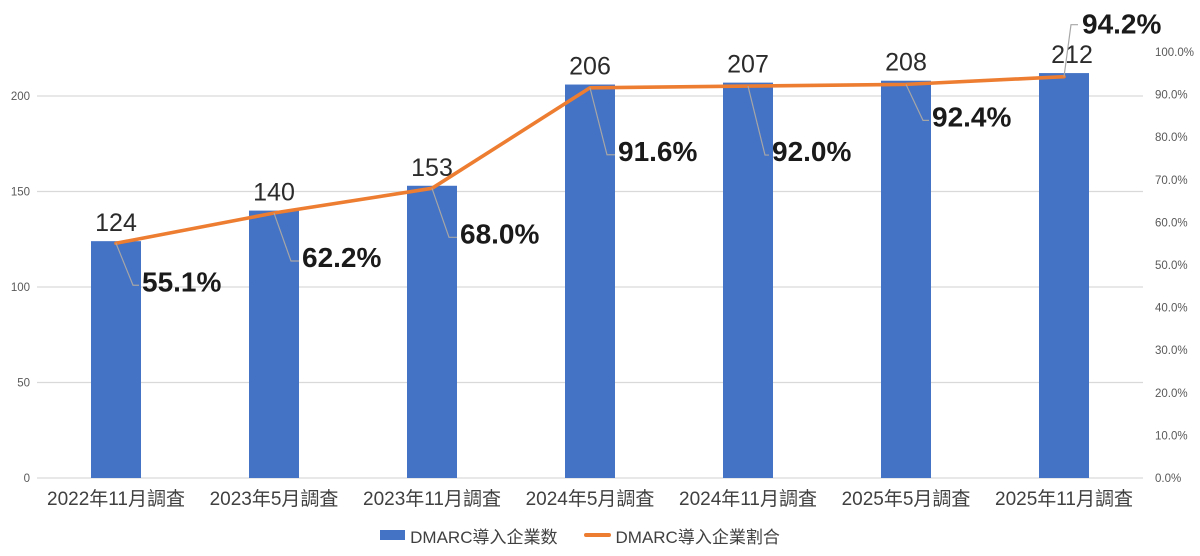 The width and height of the screenshot is (1200, 556). What do you see at coordinates (1171, 266) in the screenshot?
I see `right-axis-tick-label: 50.0%` at bounding box center [1171, 266].